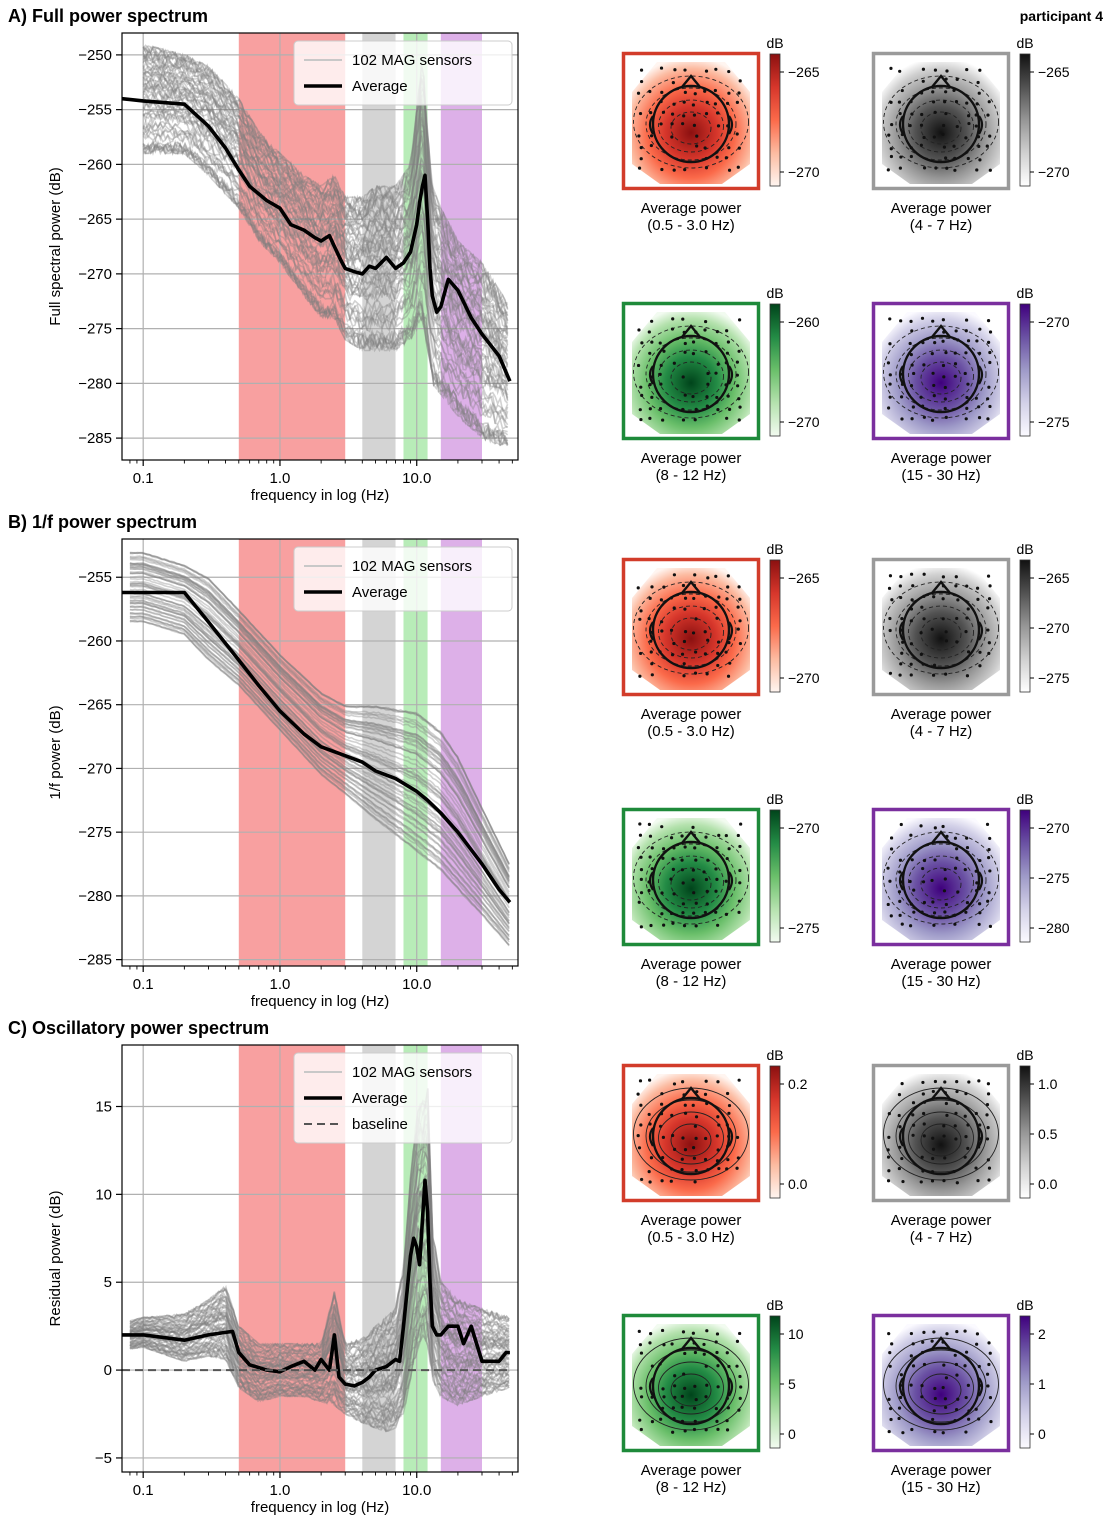 The image size is (1111, 1519). I want to click on topomap-caption: Average power (15 - 30 Hz), so click(941, 973).